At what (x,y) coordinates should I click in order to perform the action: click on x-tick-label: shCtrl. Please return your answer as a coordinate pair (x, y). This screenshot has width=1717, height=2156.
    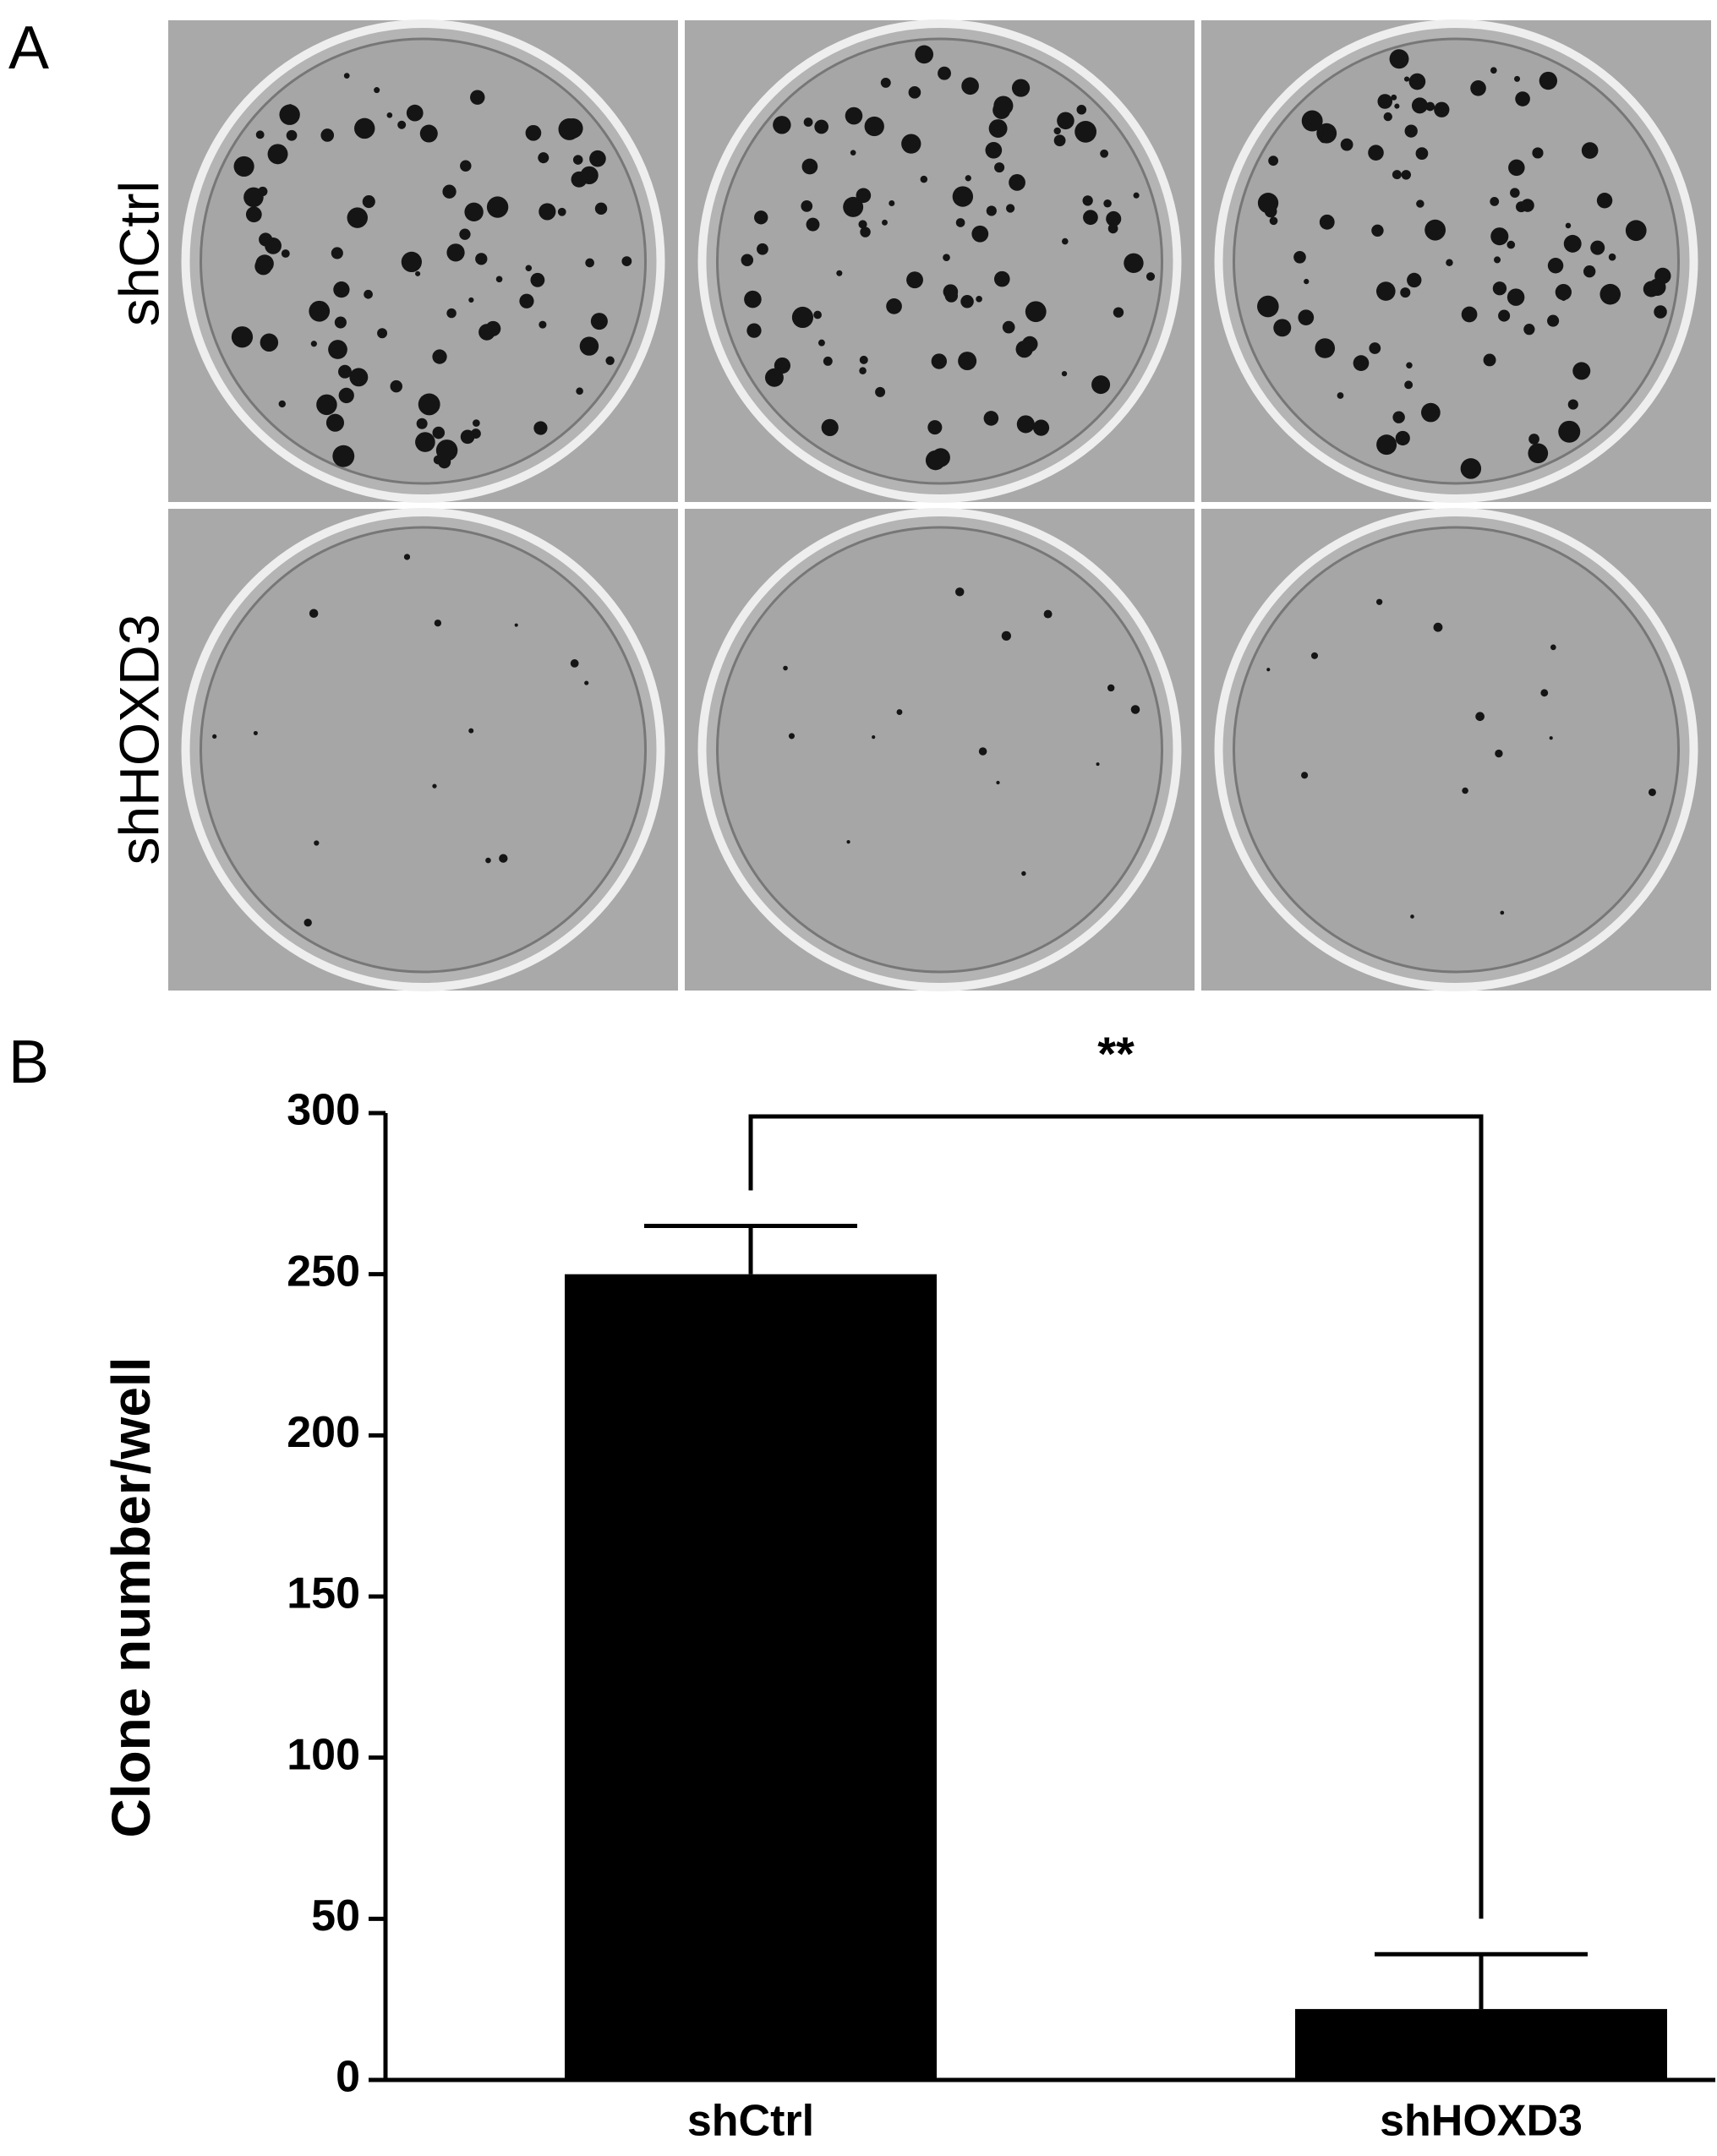
    Looking at the image, I should click on (750, 2121).